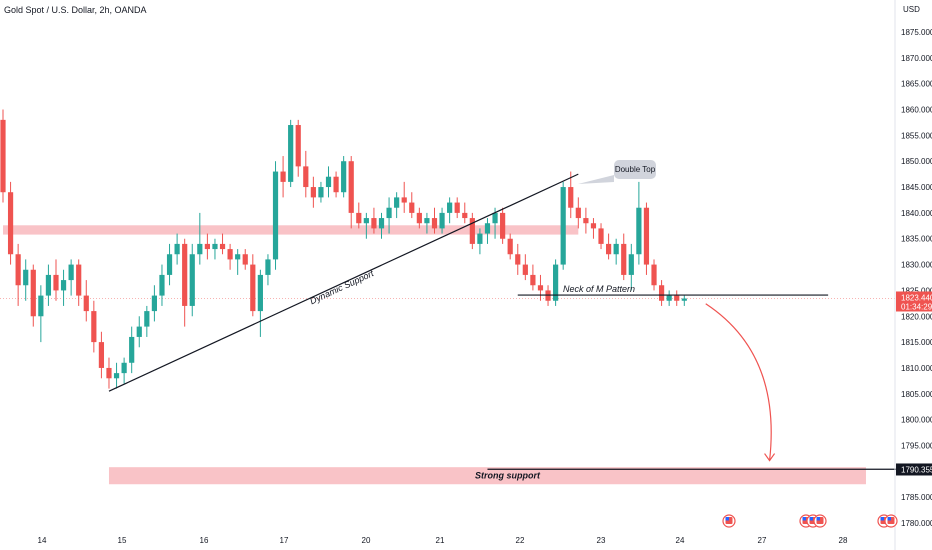 The width and height of the screenshot is (932, 550). Describe the element at coordinates (596, 179) in the screenshot. I see `callout-pointer` at that location.